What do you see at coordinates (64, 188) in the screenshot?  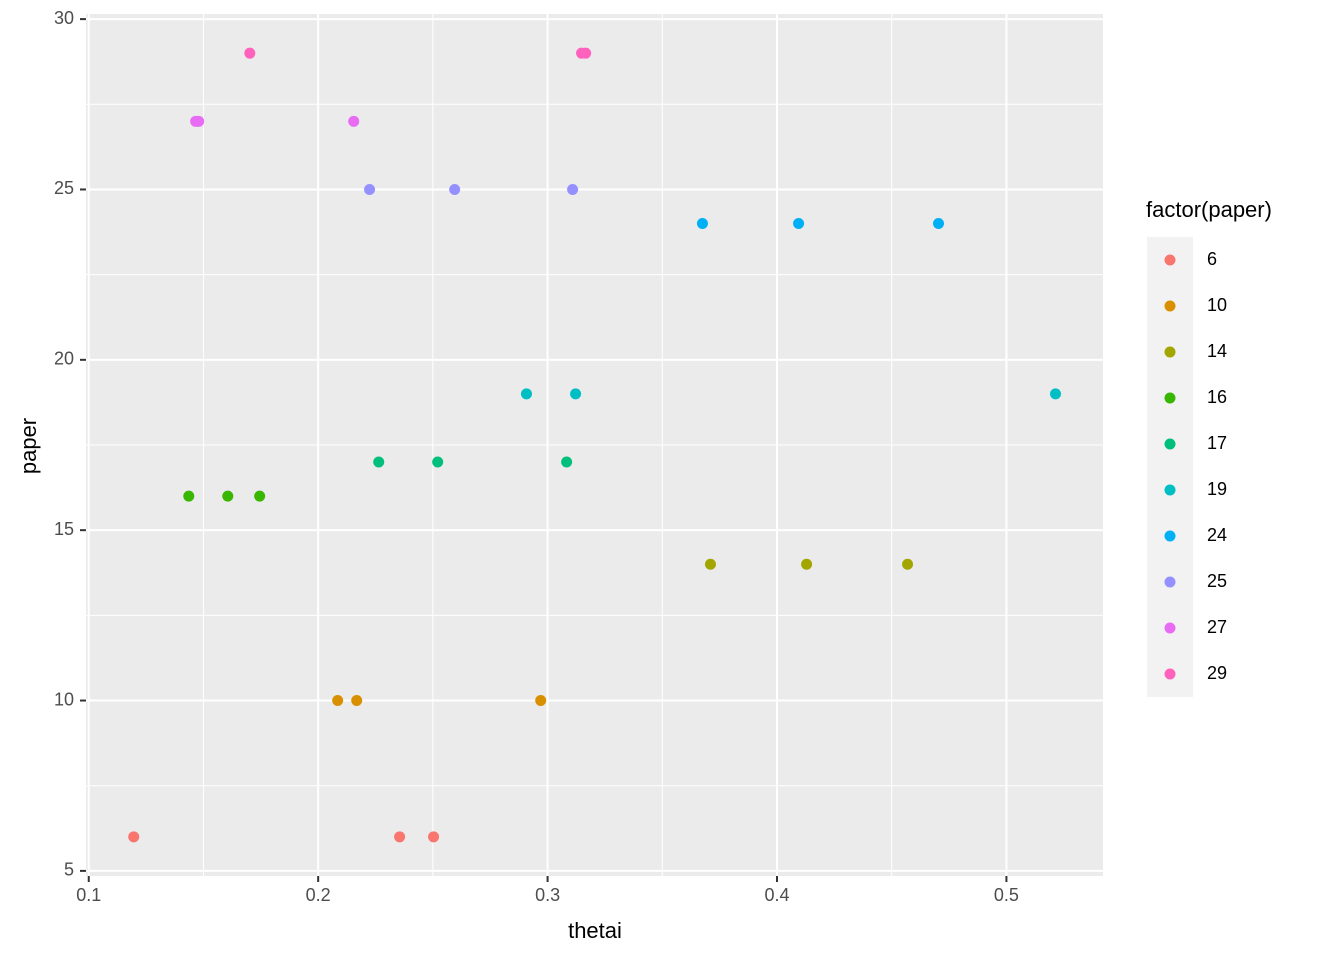 I see `y-tick-label: 25` at bounding box center [64, 188].